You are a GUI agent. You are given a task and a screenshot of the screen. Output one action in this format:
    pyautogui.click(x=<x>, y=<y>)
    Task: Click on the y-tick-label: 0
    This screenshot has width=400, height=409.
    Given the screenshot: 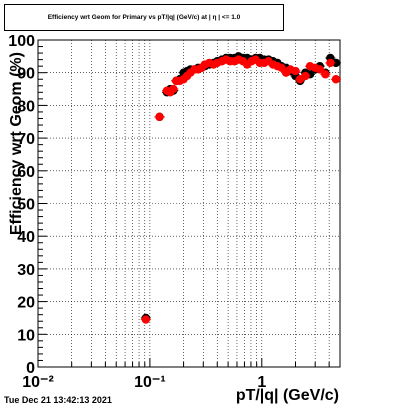 What is the action you would take?
    pyautogui.click(x=30, y=368)
    